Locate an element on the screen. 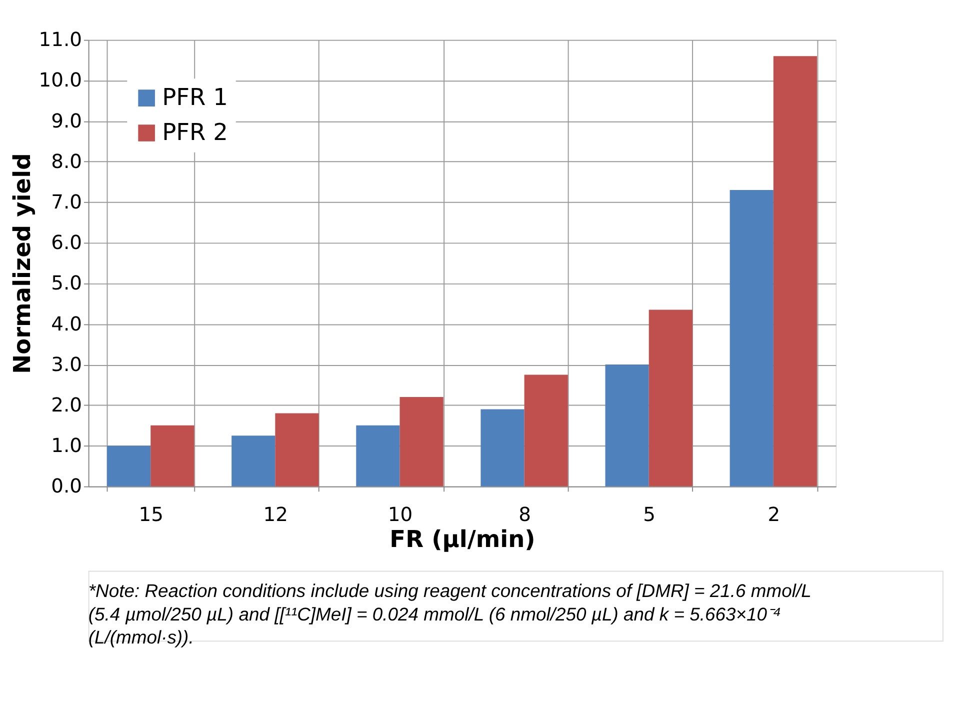 This screenshot has height=725, width=958. x-tick-label: 12 is located at coordinates (275, 514).